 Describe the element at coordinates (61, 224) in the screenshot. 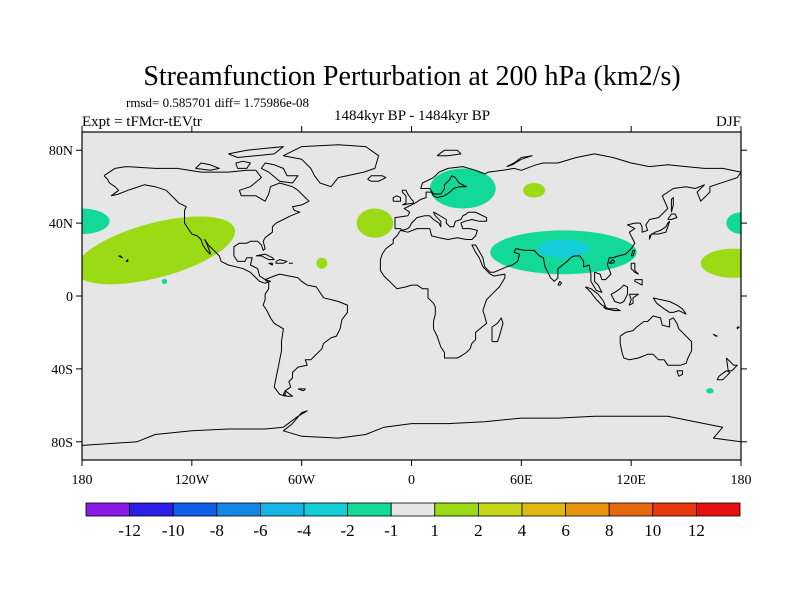

I see `lat-tick-label-1: 40N` at that location.